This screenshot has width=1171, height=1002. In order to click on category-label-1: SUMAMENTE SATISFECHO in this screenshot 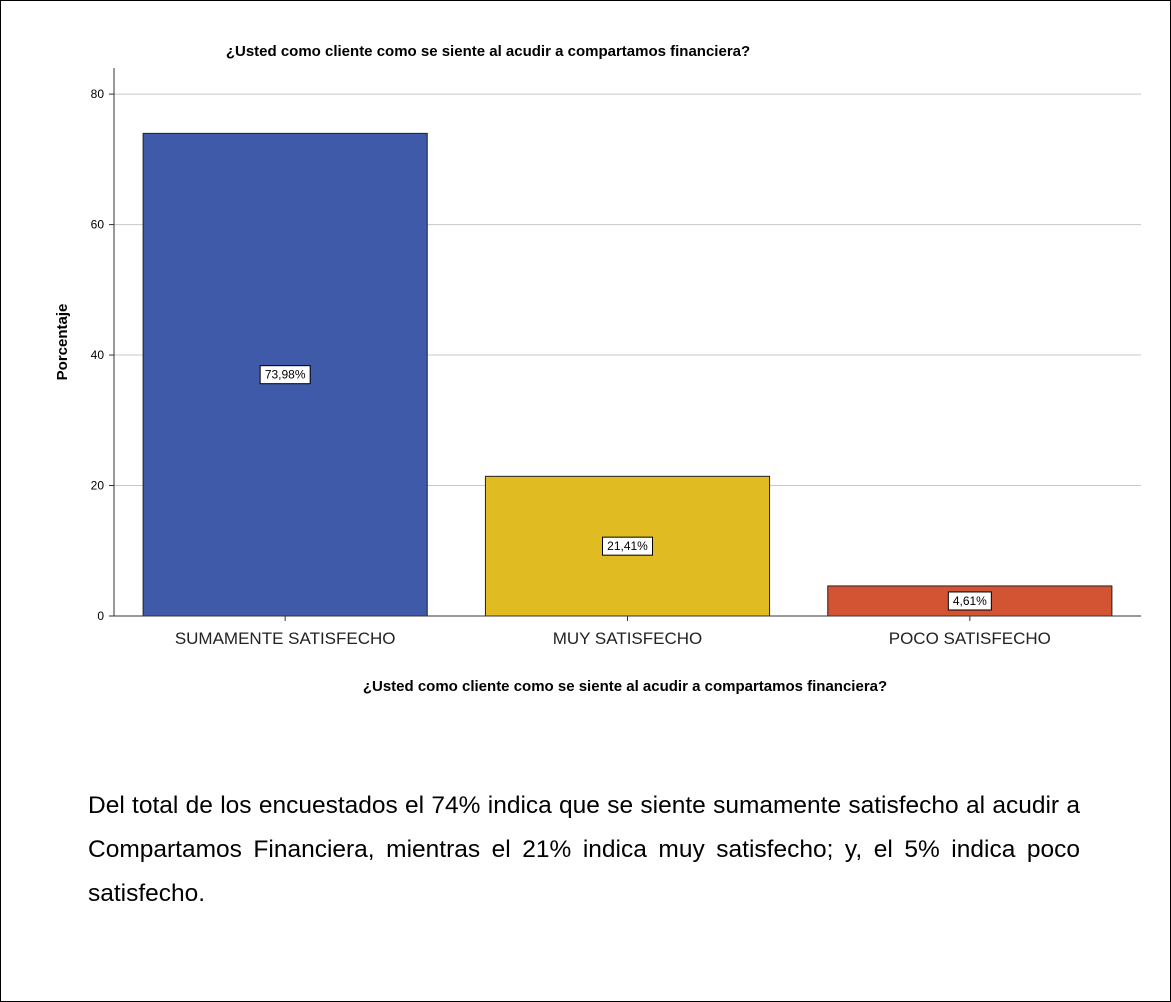, I will do `click(285, 638)`.